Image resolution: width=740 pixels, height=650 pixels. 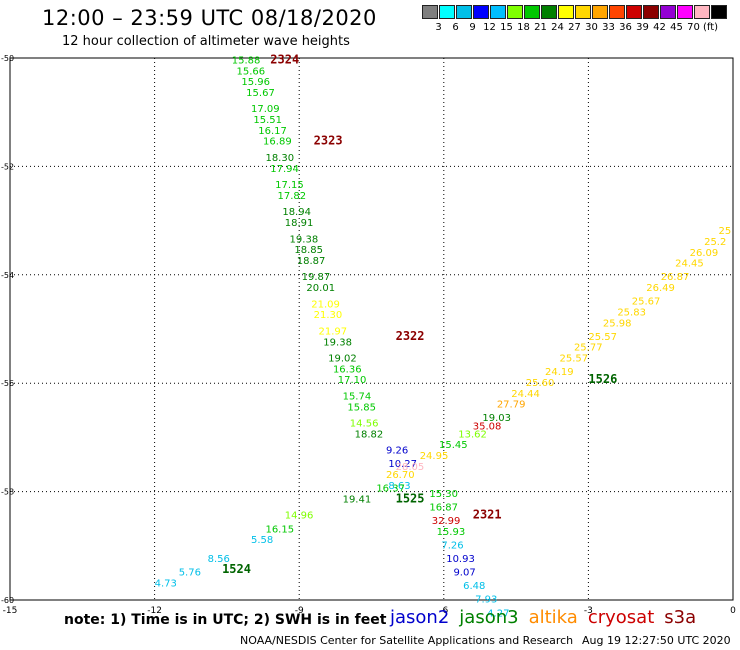 What do you see at coordinates (400, 475) in the screenshot?
I see `wave-height-label: 26.70` at bounding box center [400, 475].